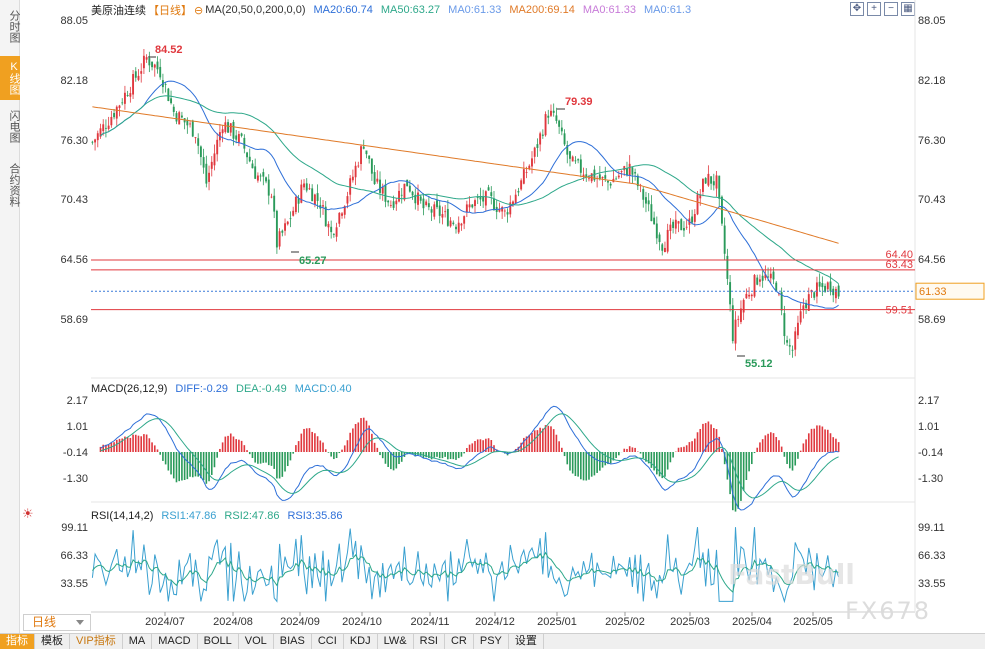 This screenshot has height=649, width=985. I want to click on bottom-tab-9: KDJ, so click(361, 641).